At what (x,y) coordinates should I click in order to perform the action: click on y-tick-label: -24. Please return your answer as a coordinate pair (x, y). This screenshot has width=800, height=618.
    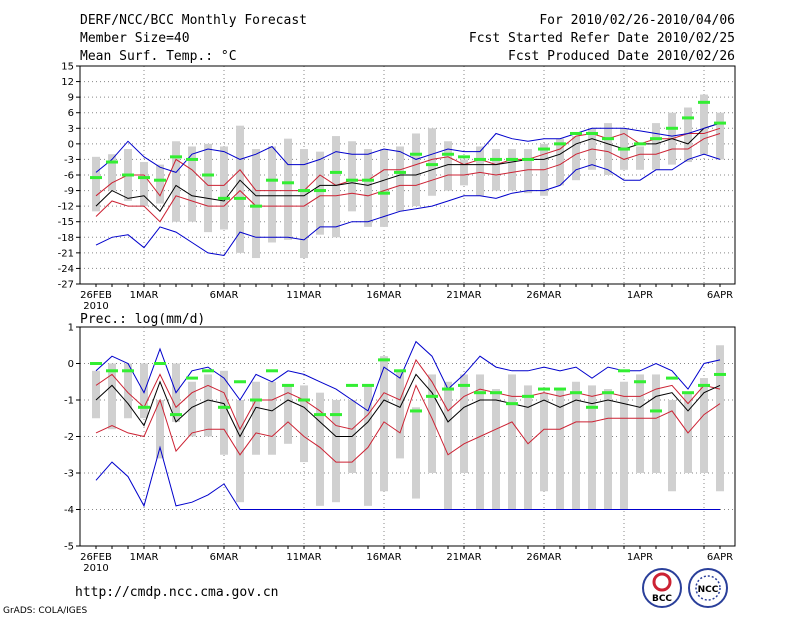
    Looking at the image, I should click on (66, 269).